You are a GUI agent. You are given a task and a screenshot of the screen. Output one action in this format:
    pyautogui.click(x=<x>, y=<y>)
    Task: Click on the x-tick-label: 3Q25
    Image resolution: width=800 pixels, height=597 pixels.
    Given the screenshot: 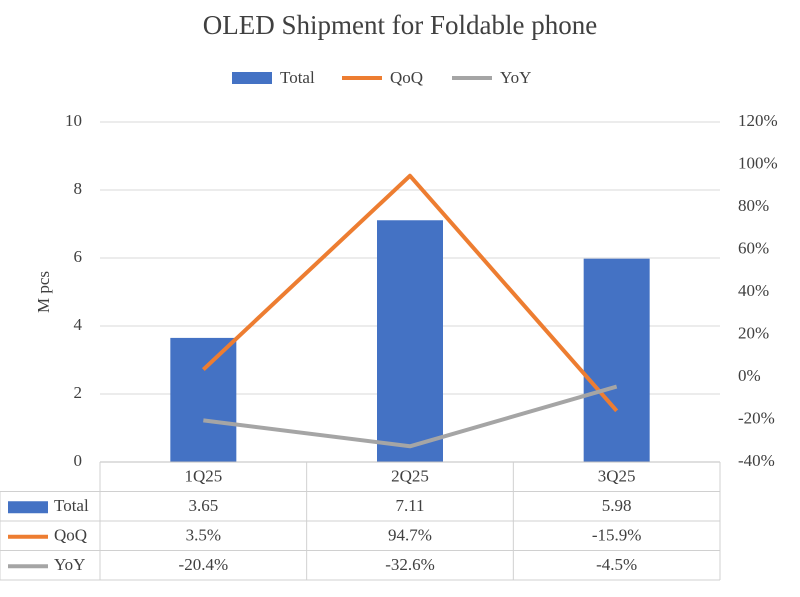 What is the action you would take?
    pyautogui.click(x=617, y=476)
    